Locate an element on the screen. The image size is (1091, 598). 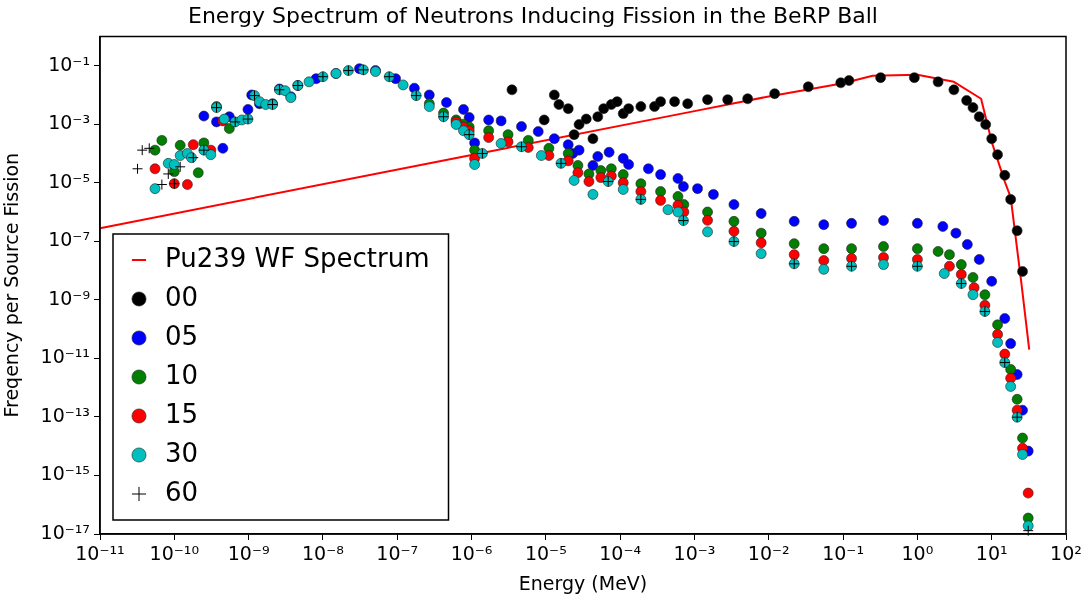
legend-label: 60 is located at coordinates (182, 491).